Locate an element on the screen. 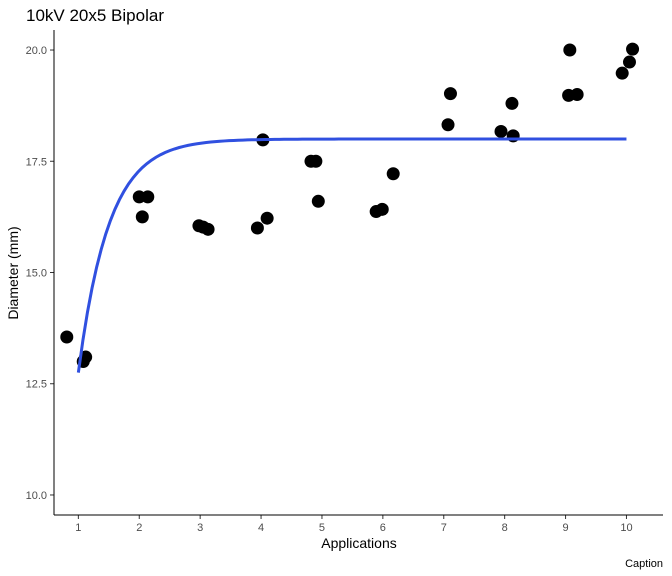 The height and width of the screenshot is (576, 672). y-tick-label: 17.5 is located at coordinates (36, 162).